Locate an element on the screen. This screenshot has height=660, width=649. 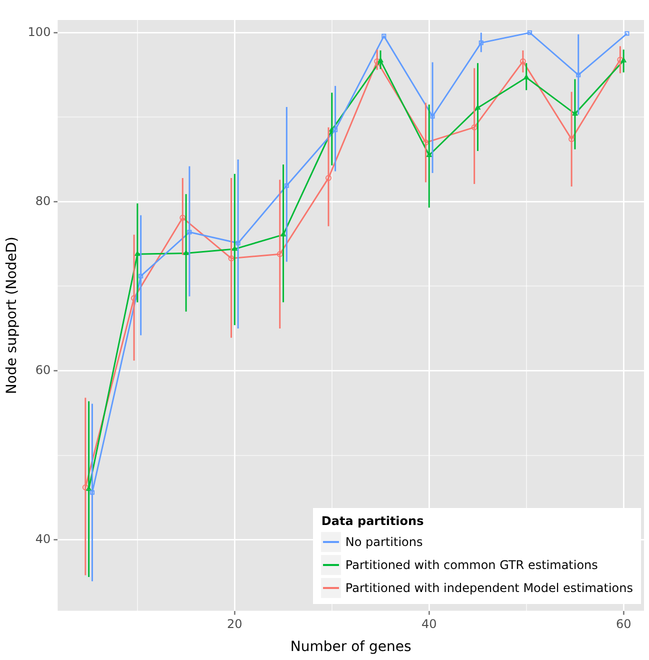
y-tick-label: 100 is located at coordinates (39, 31).